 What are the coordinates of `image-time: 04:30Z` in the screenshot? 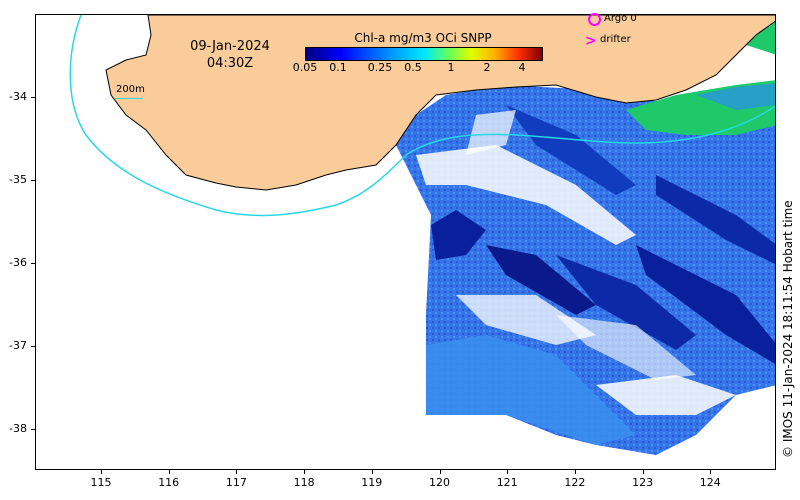 It's located at (230, 63).